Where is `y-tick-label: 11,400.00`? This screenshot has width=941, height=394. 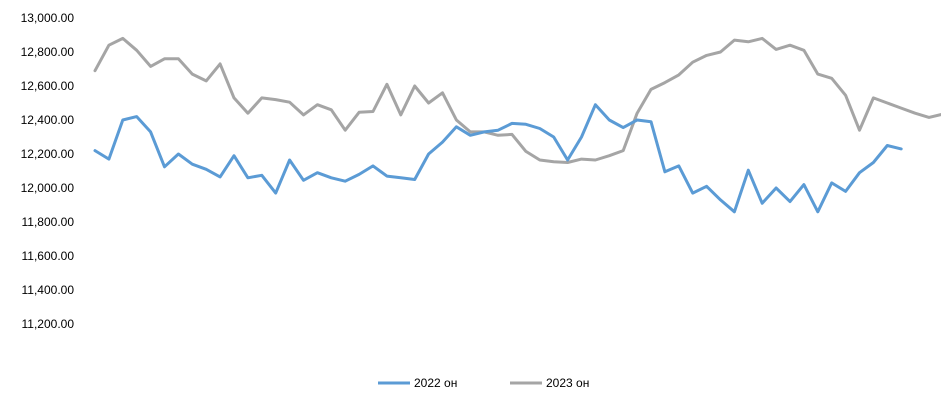 y-tick-label: 11,400.00 is located at coordinates (48, 290).